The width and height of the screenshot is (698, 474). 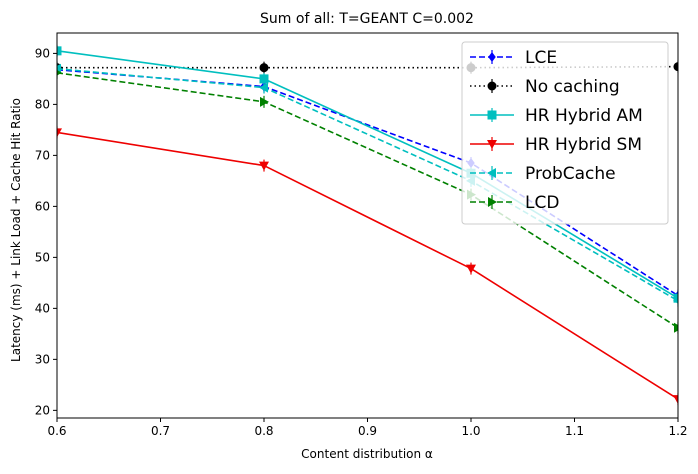 What do you see at coordinates (42, 308) in the screenshot?
I see `y-tick-label: 40` at bounding box center [42, 308].